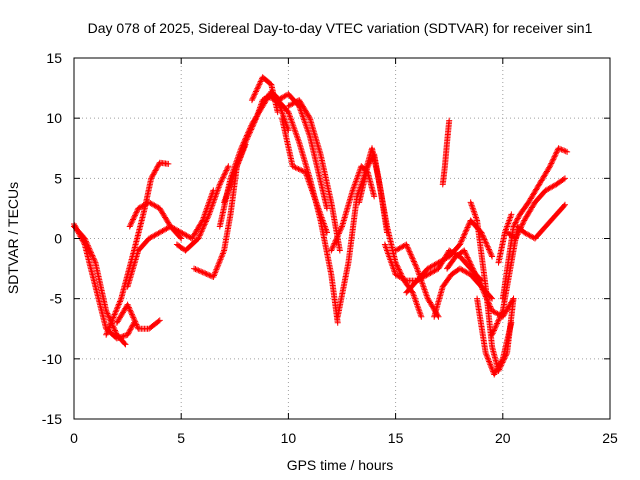  Describe the element at coordinates (503, 438) in the screenshot. I see `x-tick-label: 20` at that location.